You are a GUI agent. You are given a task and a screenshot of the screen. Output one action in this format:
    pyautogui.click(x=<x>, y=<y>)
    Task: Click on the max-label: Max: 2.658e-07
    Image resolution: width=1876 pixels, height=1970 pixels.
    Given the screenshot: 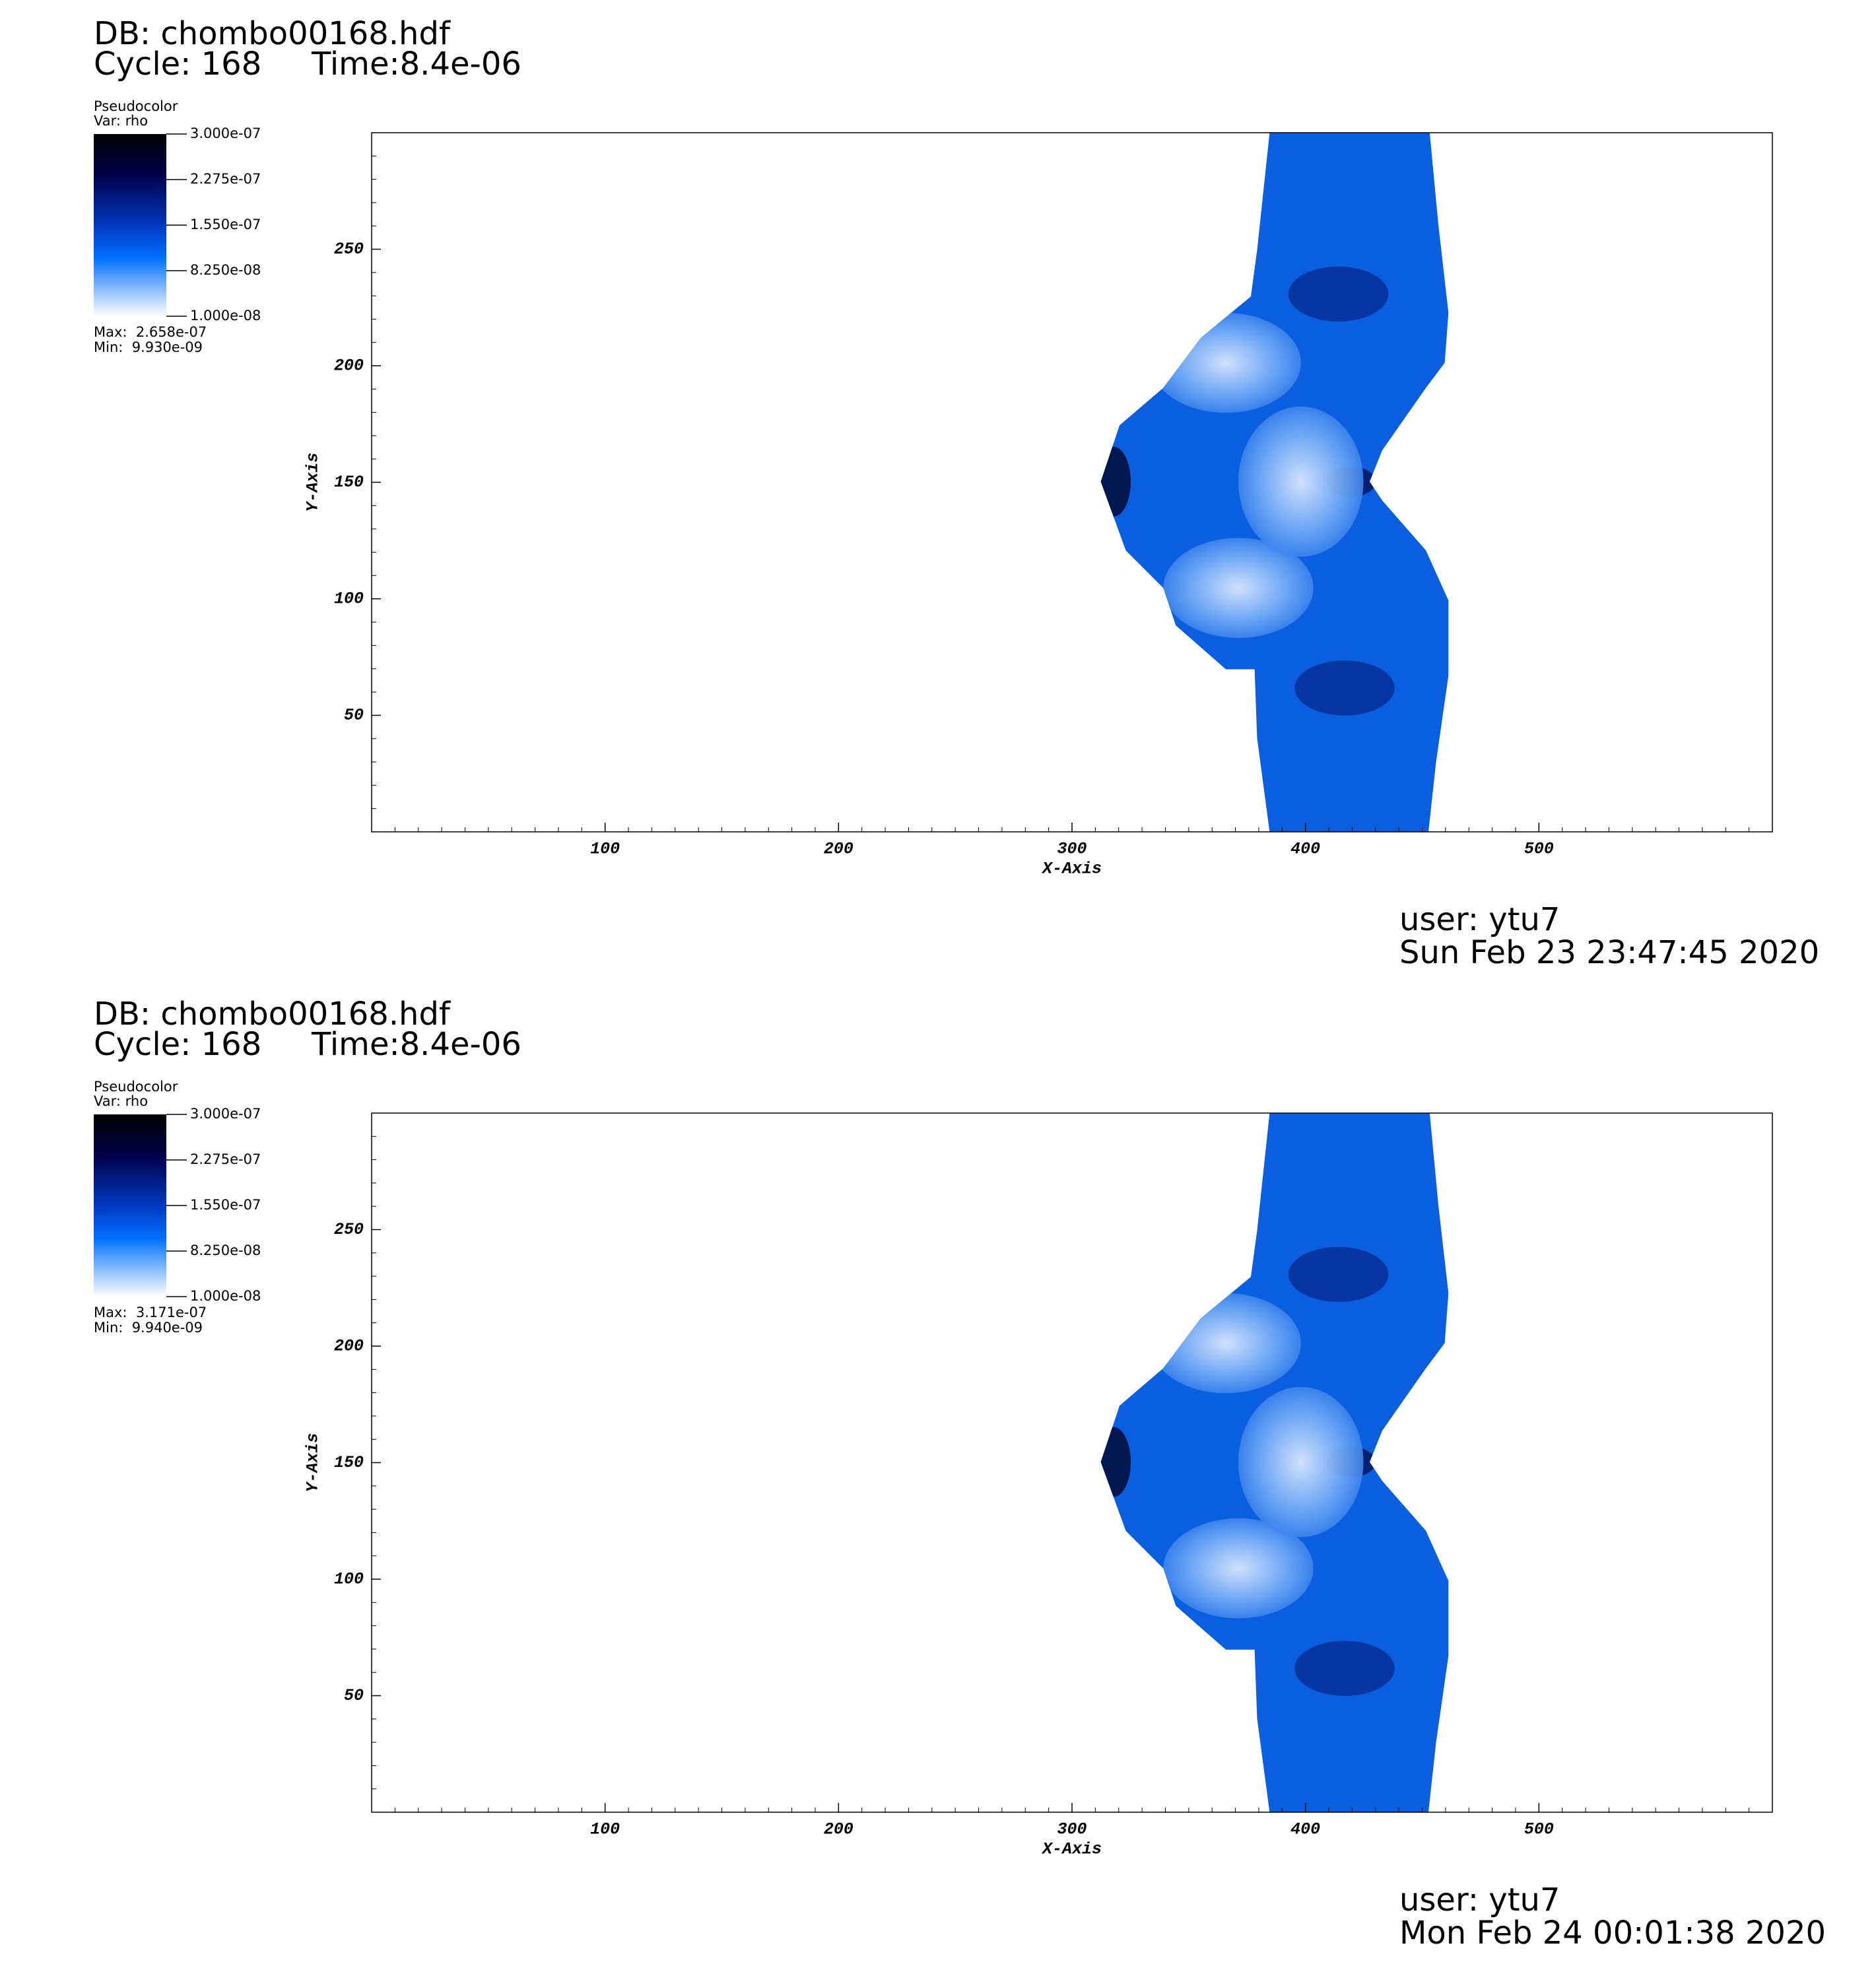 What is the action you would take?
    pyautogui.click(x=150, y=332)
    